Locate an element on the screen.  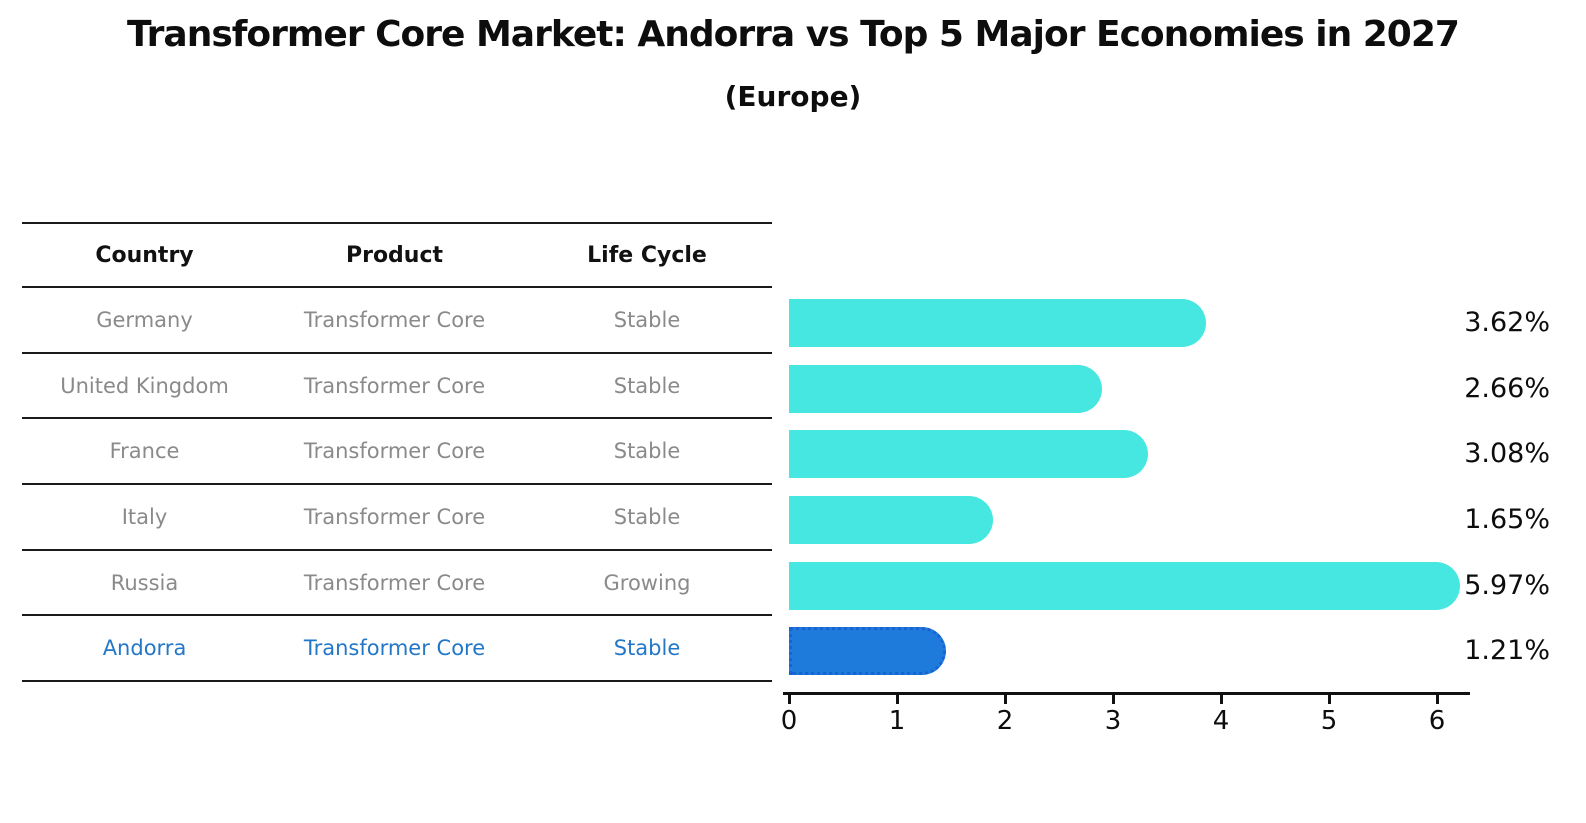
chart-subtitle: (Europe) is located at coordinates (793, 96).